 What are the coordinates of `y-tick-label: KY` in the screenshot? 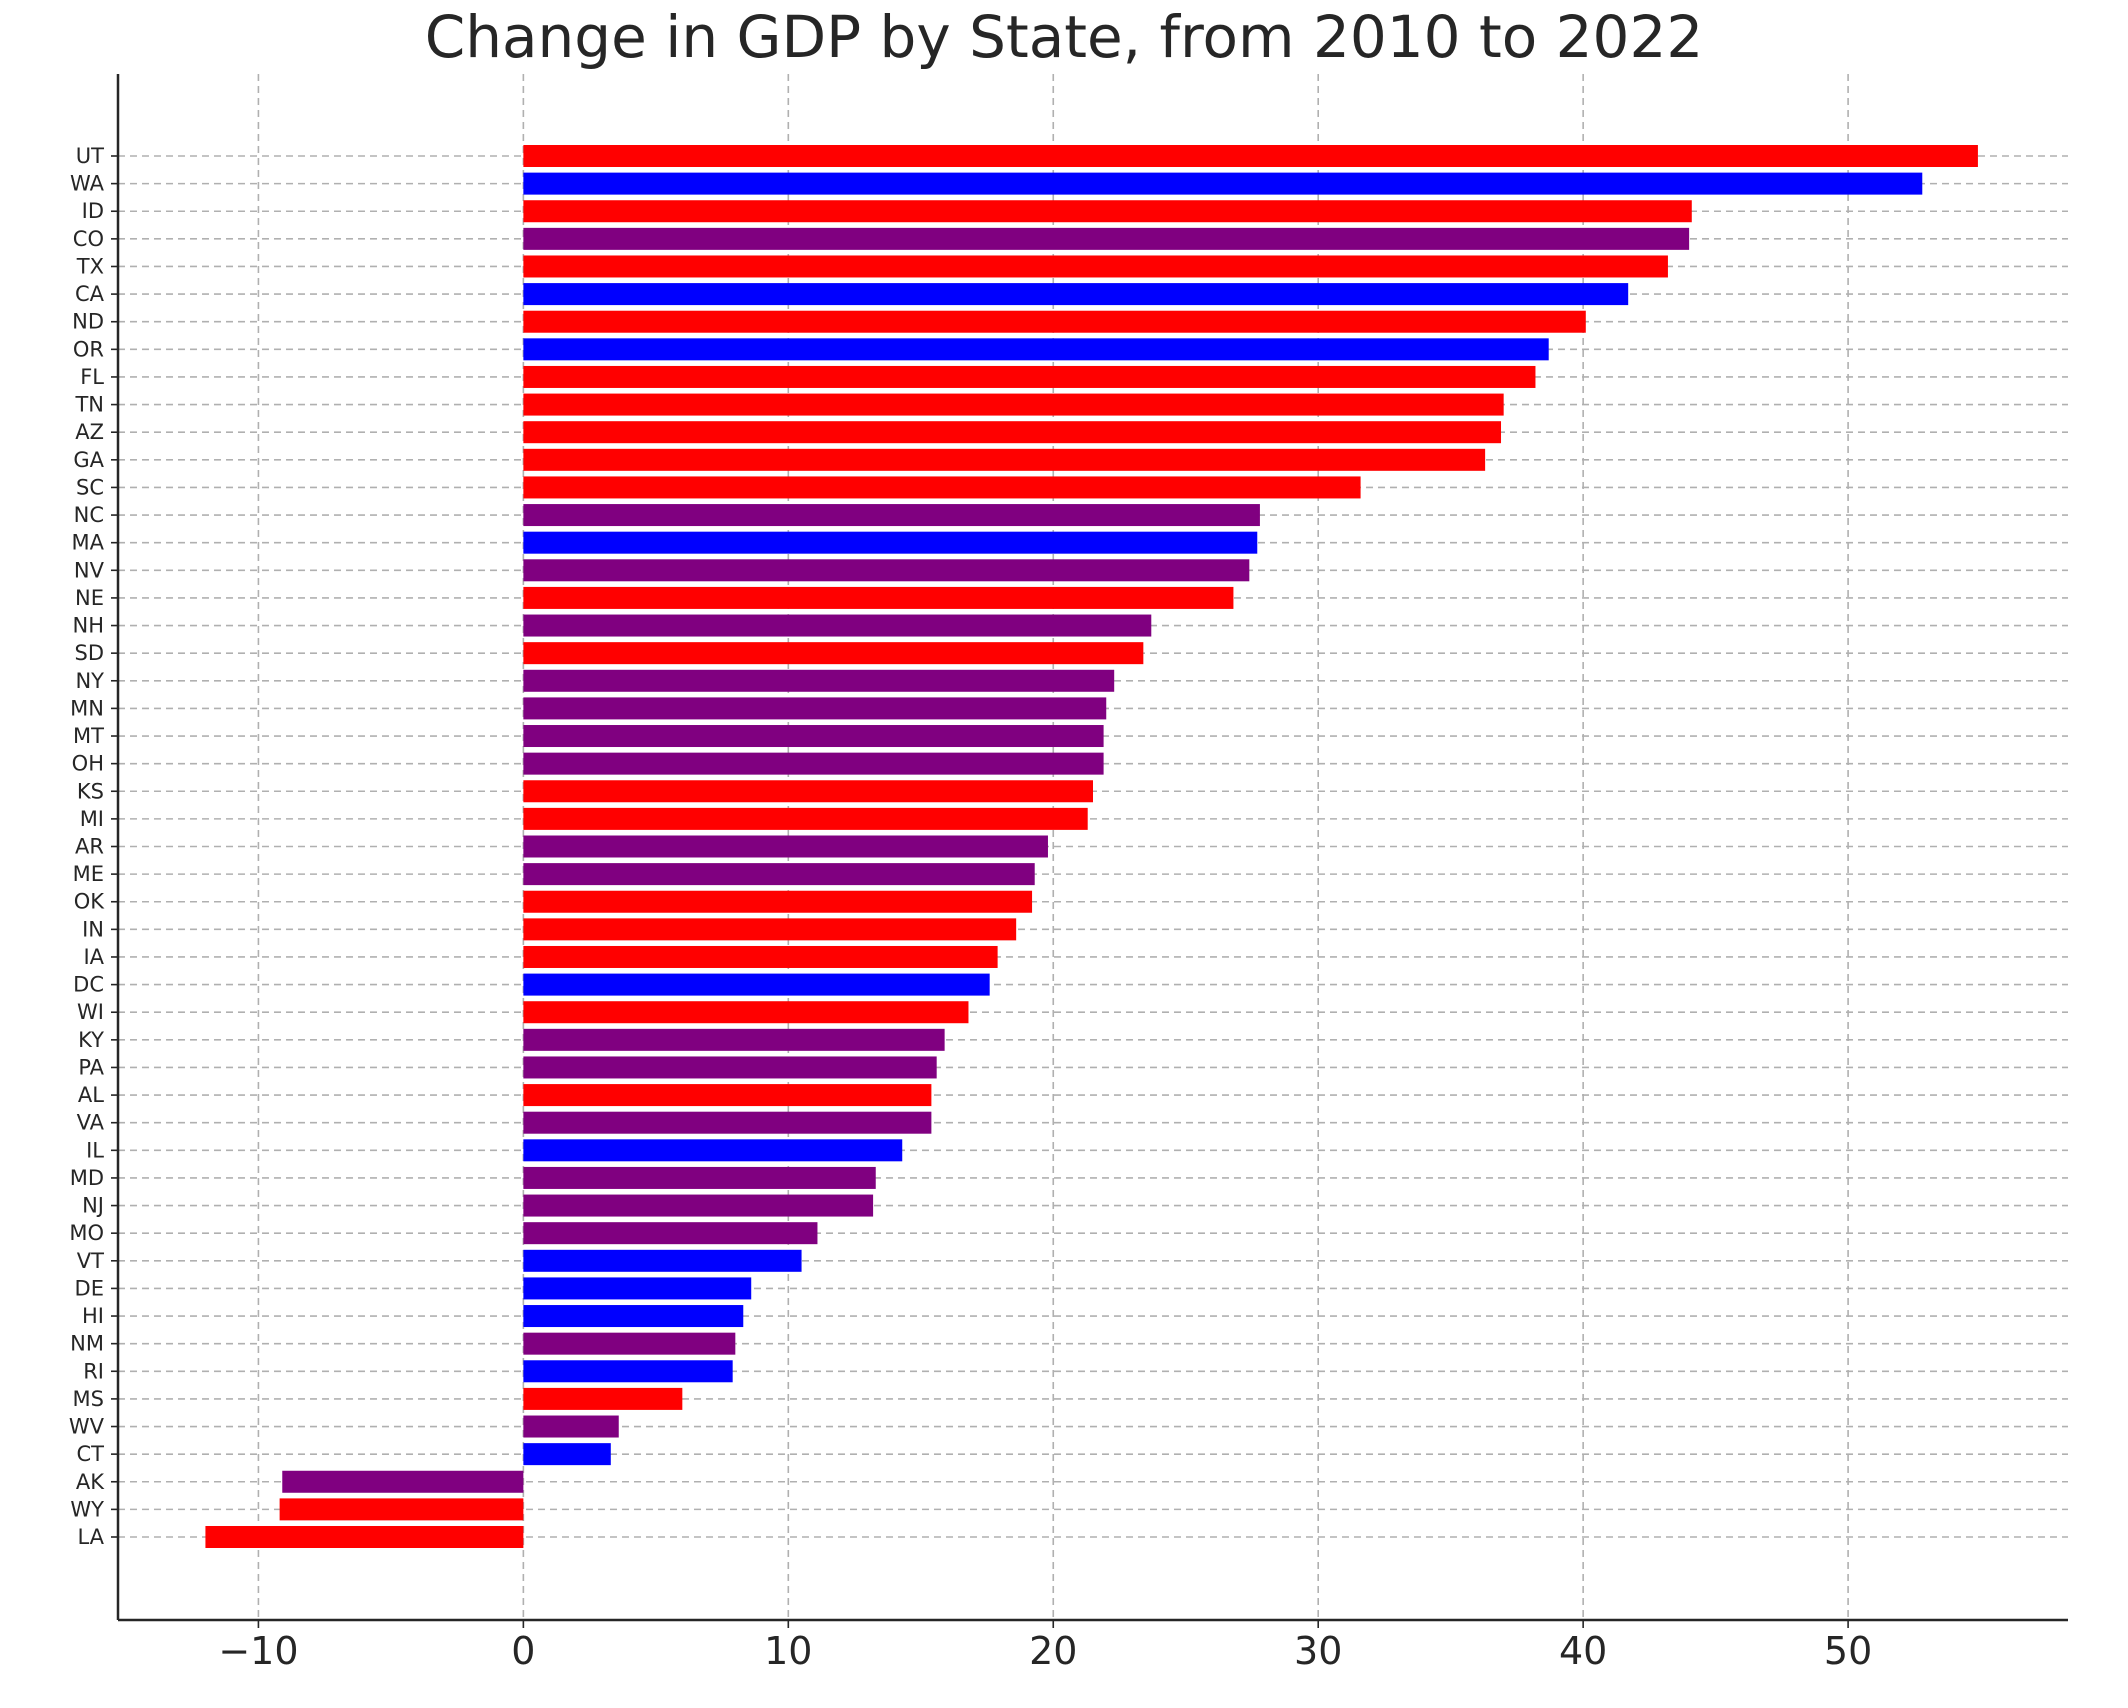 It's located at (91, 1040).